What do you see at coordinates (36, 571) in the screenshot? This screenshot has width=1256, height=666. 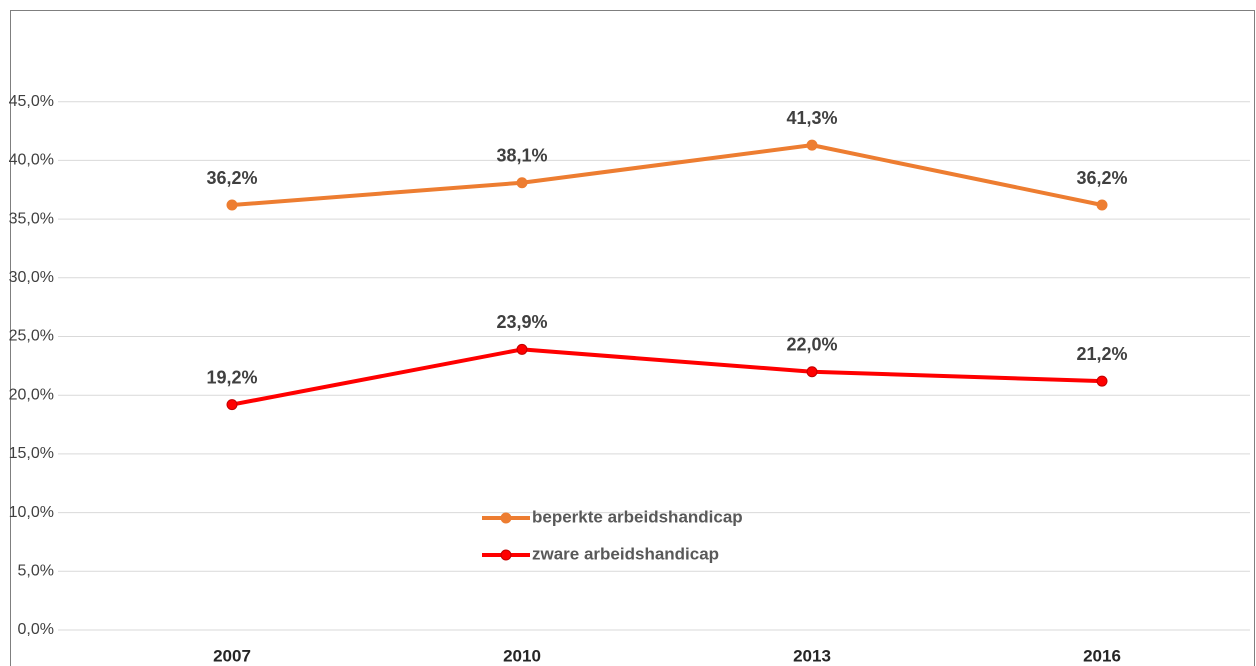 I see `y-tick-label: 5,0%` at bounding box center [36, 571].